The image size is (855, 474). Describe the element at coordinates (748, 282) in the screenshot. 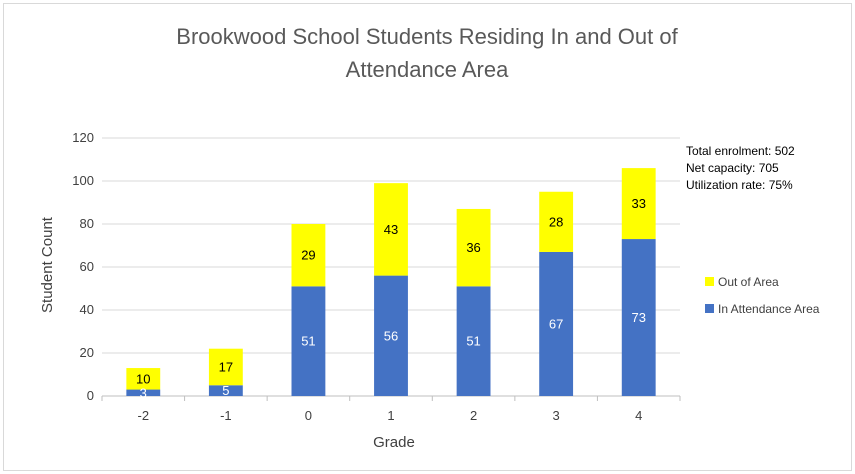

I see `legend-label: Out of Area` at that location.